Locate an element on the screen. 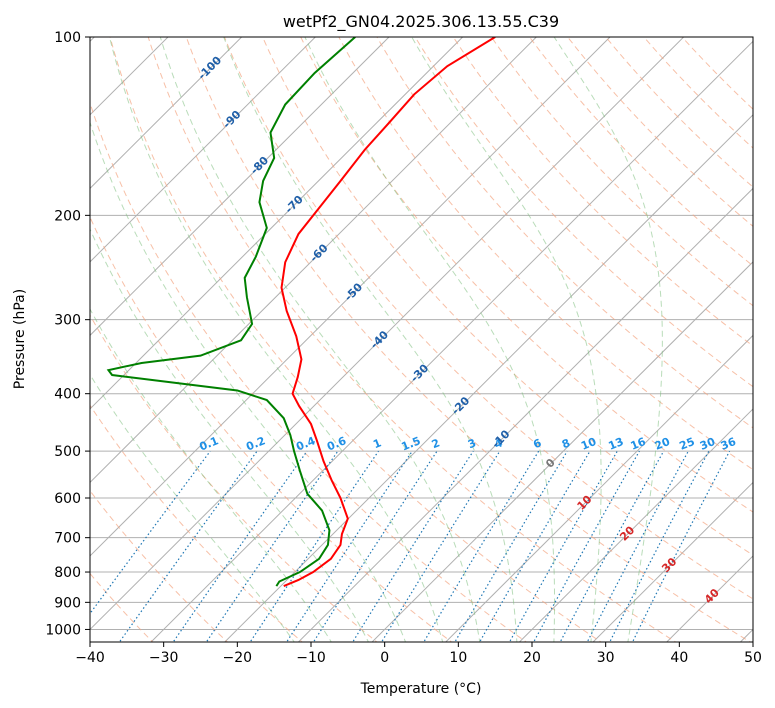 This screenshot has width=775, height=708. y-tick-label: 600 is located at coordinates (67, 499).